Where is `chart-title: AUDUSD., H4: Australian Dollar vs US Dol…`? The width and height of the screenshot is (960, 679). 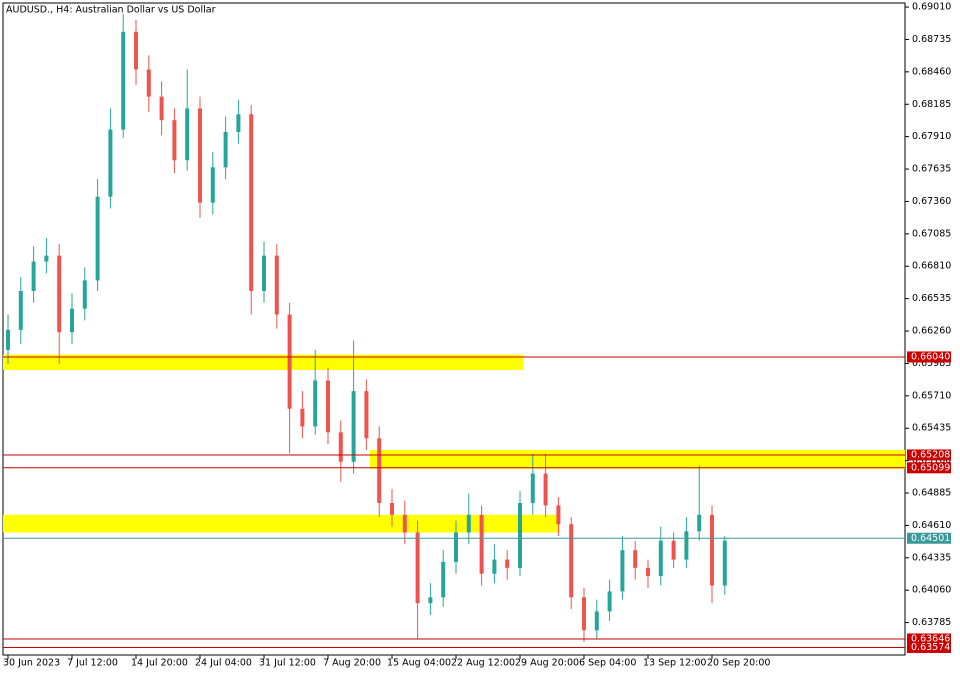
chart-title: AUDUSD., H4: Australian Dollar vs US Dol… is located at coordinates (111, 10).